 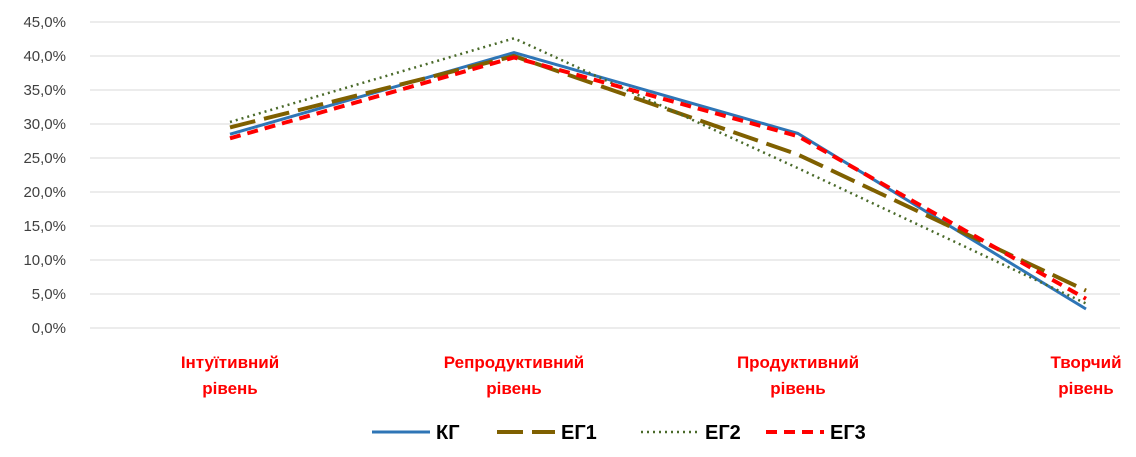 What do you see at coordinates (44, 226) in the screenshot?
I see `y-tick-label: 15,0%` at bounding box center [44, 226].